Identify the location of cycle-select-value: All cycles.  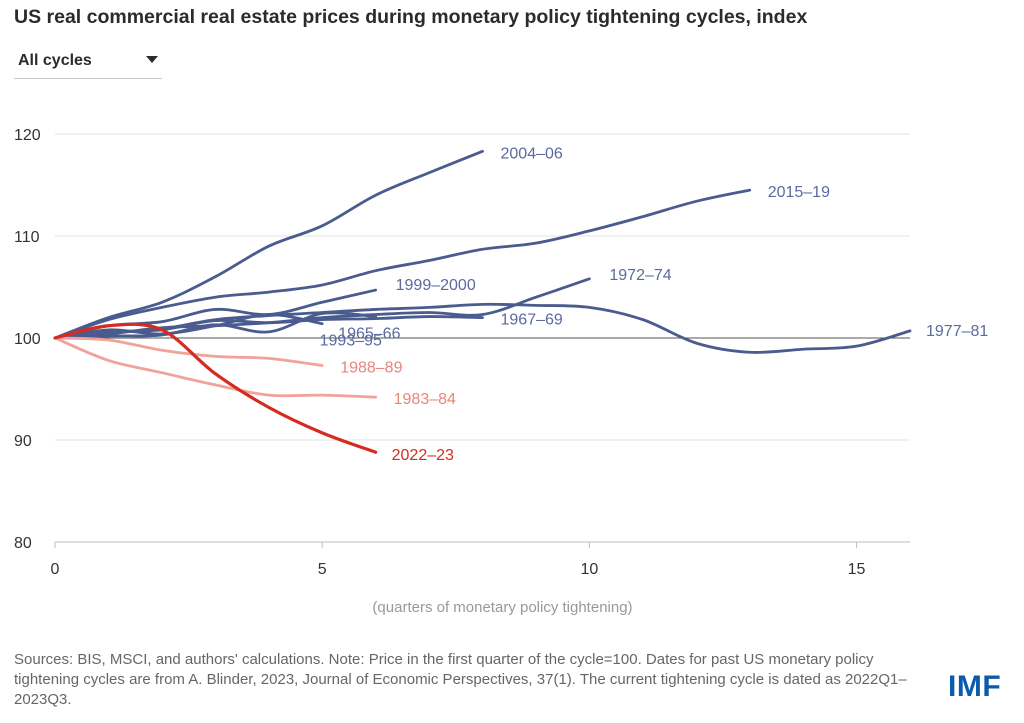
(55, 60).